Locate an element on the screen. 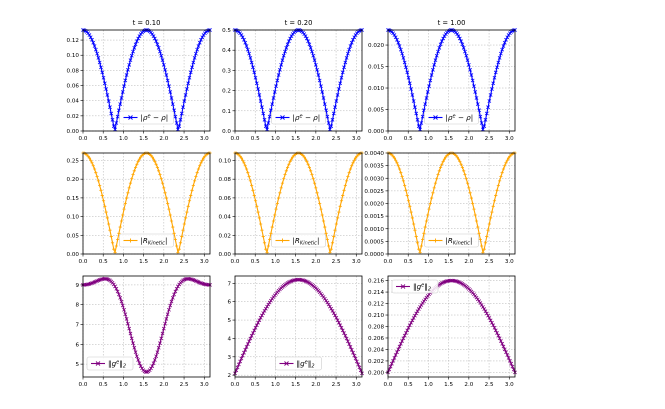  y-tick-label: 0.005 is located at coordinates (376, 111).